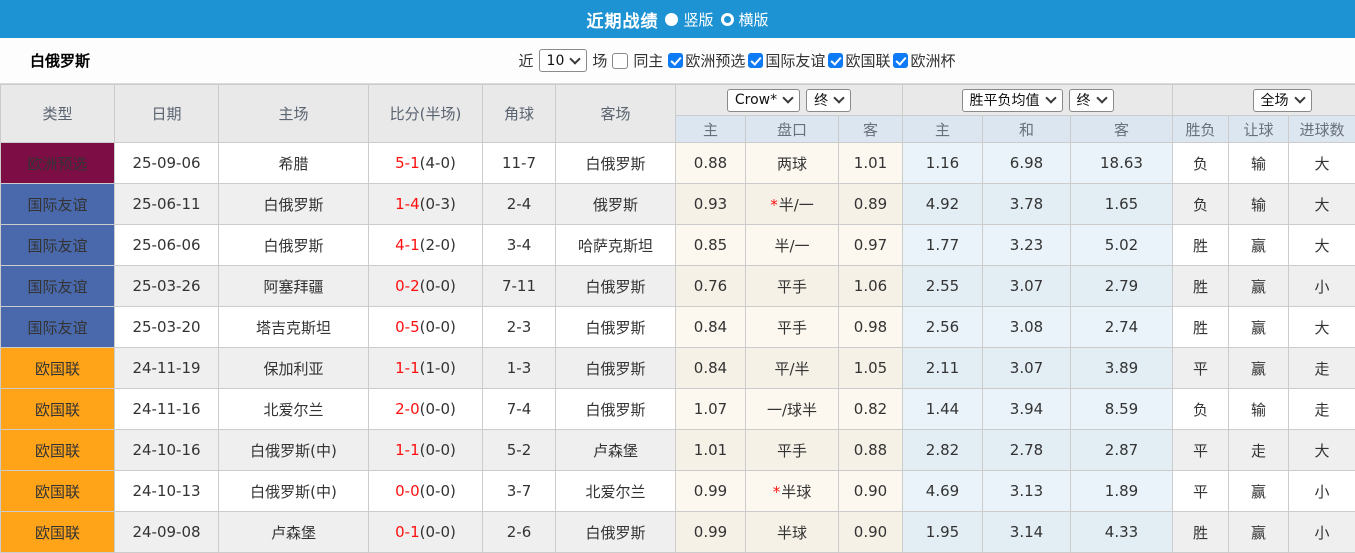  I want to click on odds-away: 1.01, so click(871, 163).